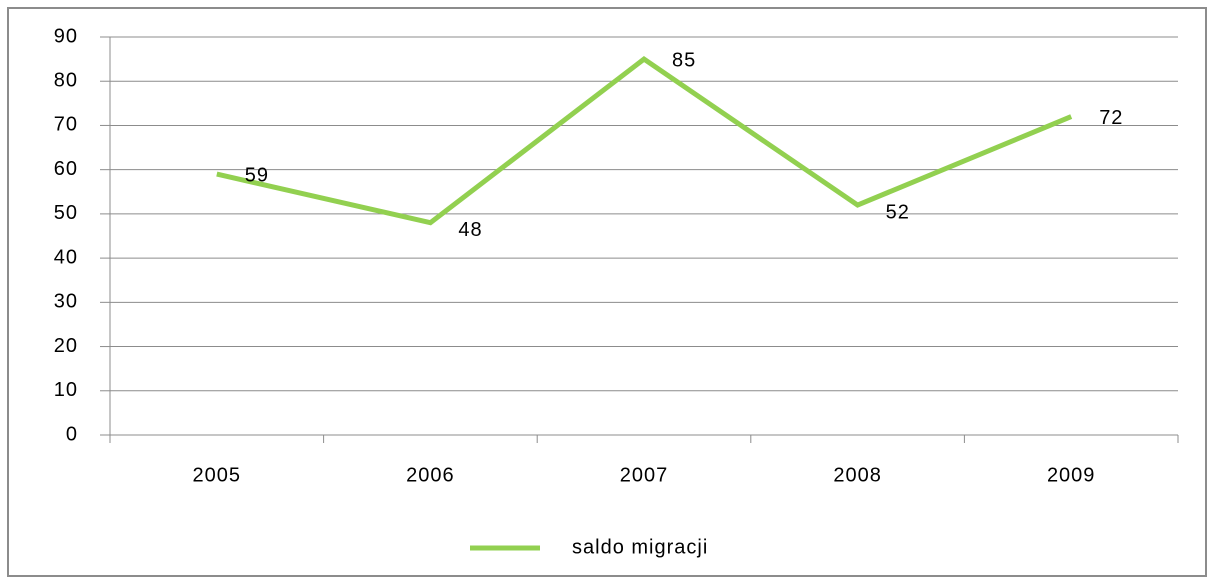  I want to click on y-tick-label: 20, so click(66, 346).